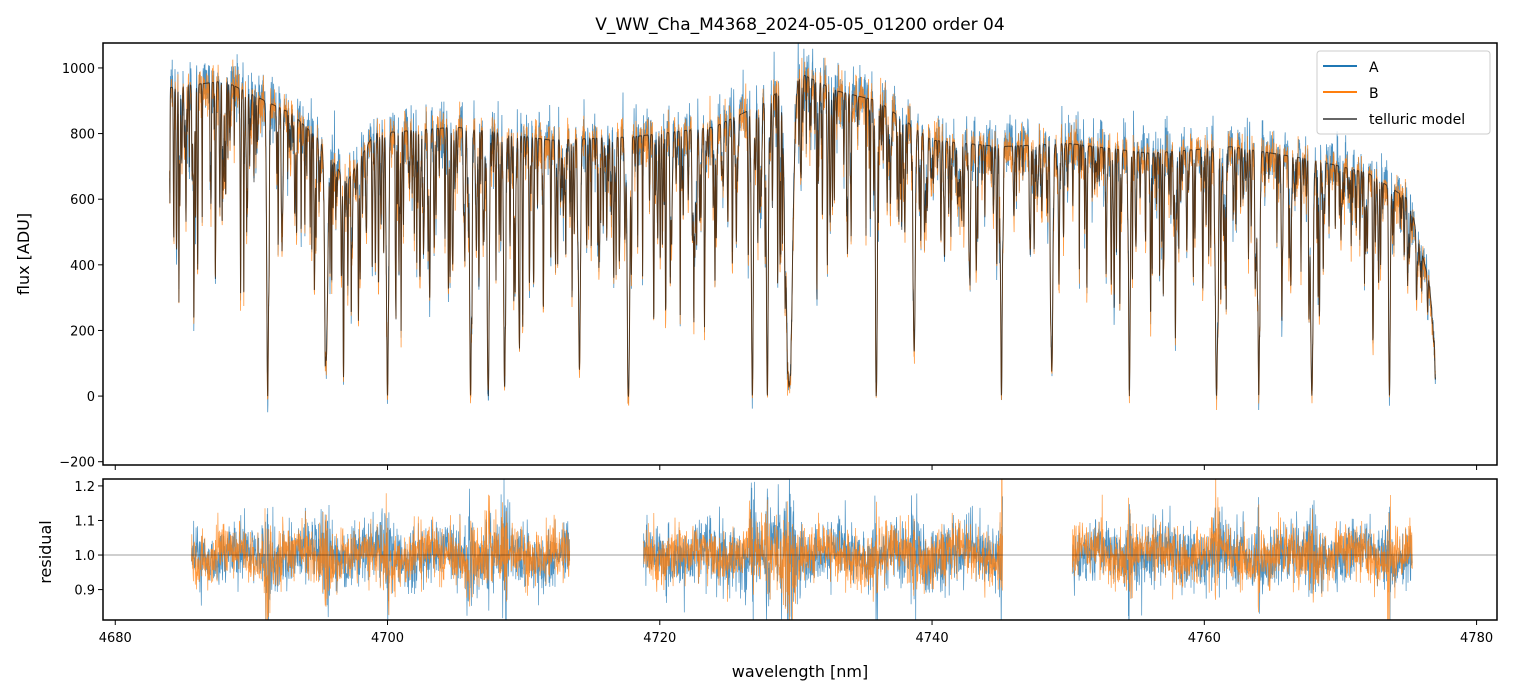 The height and width of the screenshot is (700, 1513). What do you see at coordinates (78, 69) in the screenshot?
I see `flux-y-tick-label: 1000` at bounding box center [78, 69].